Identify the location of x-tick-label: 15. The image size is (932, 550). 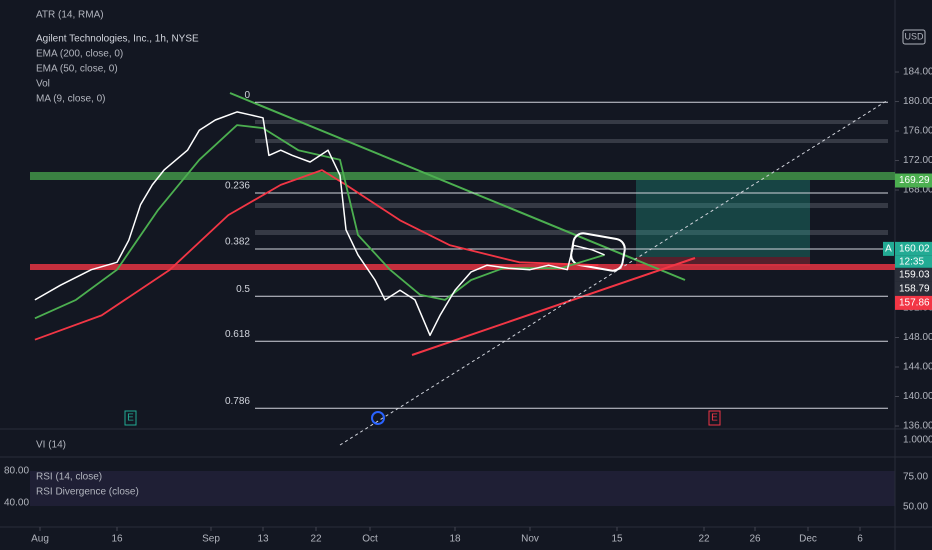
(617, 539).